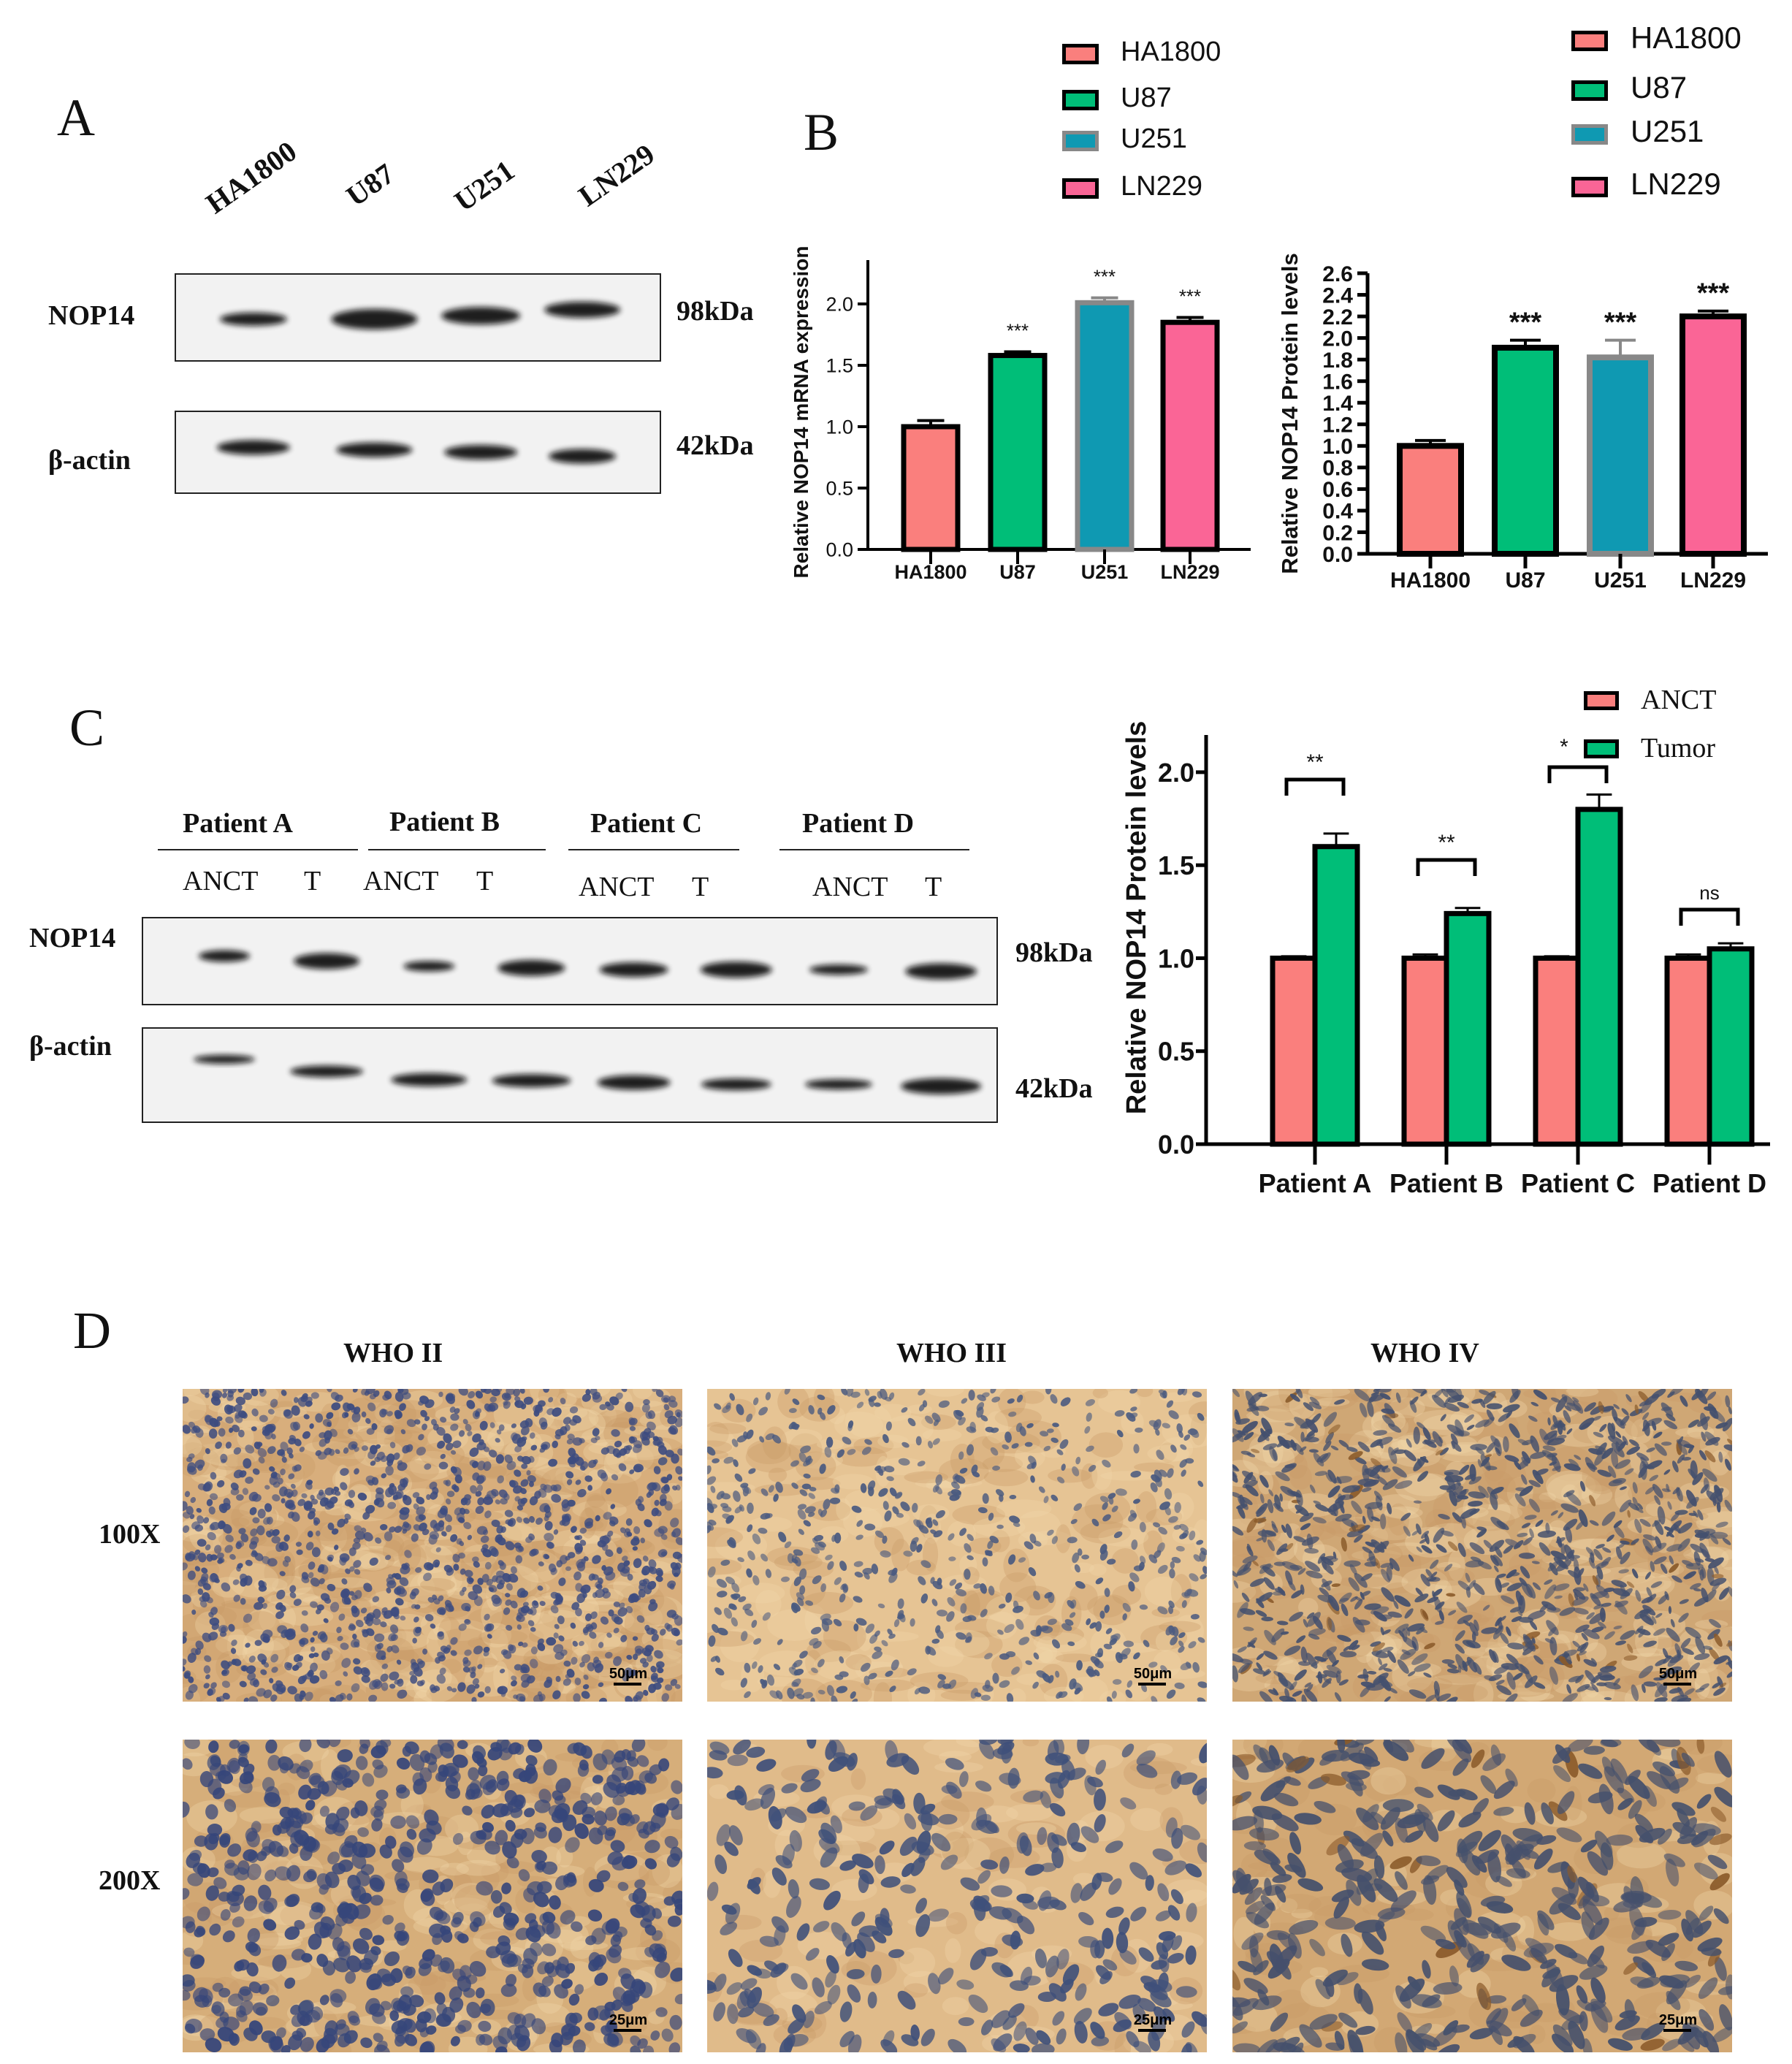 The height and width of the screenshot is (2064, 1792). I want to click on patient-header-d: Patient D, so click(859, 823).